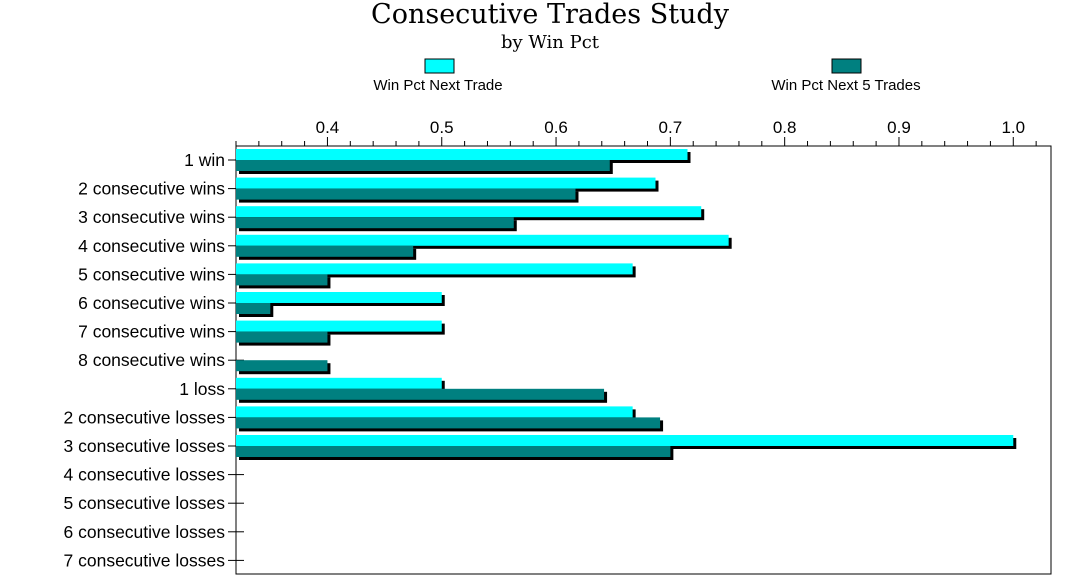 The height and width of the screenshot is (585, 1068). Describe the element at coordinates (636, 132) in the screenshot. I see `x-axis-ticks: 0.4 0.5 0.6 0.7 0.8 0.9 1.0` at that location.